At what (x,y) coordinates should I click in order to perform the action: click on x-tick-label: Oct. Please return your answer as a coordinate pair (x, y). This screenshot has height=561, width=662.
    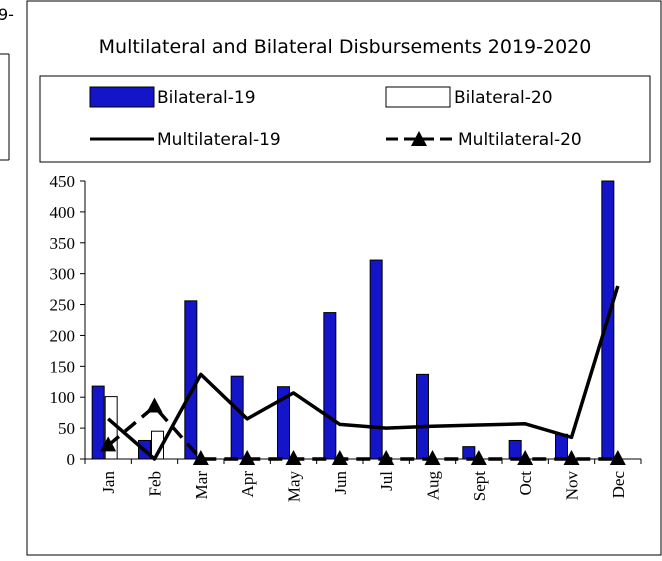
    Looking at the image, I should click on (525, 483).